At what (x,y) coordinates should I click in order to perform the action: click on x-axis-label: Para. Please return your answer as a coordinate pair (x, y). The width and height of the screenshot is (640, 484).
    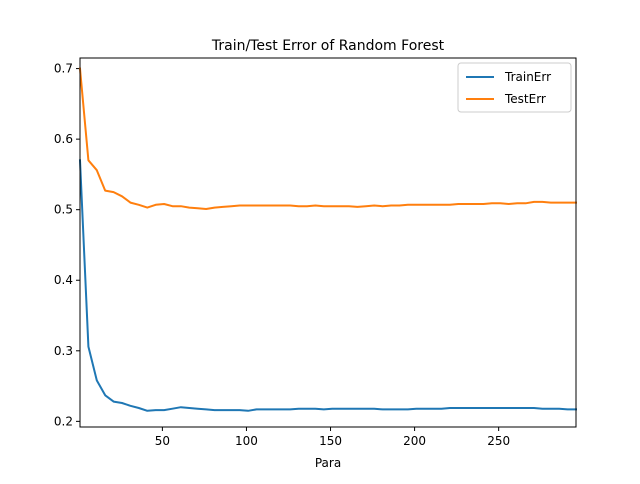
    Looking at the image, I should click on (328, 463).